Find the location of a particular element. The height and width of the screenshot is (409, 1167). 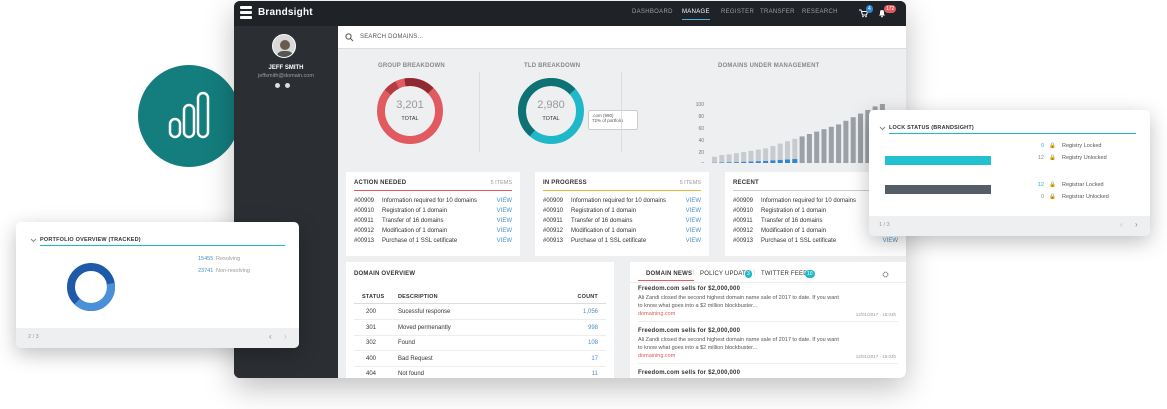

nav-transfer: TRANSFER is located at coordinates (777, 12).